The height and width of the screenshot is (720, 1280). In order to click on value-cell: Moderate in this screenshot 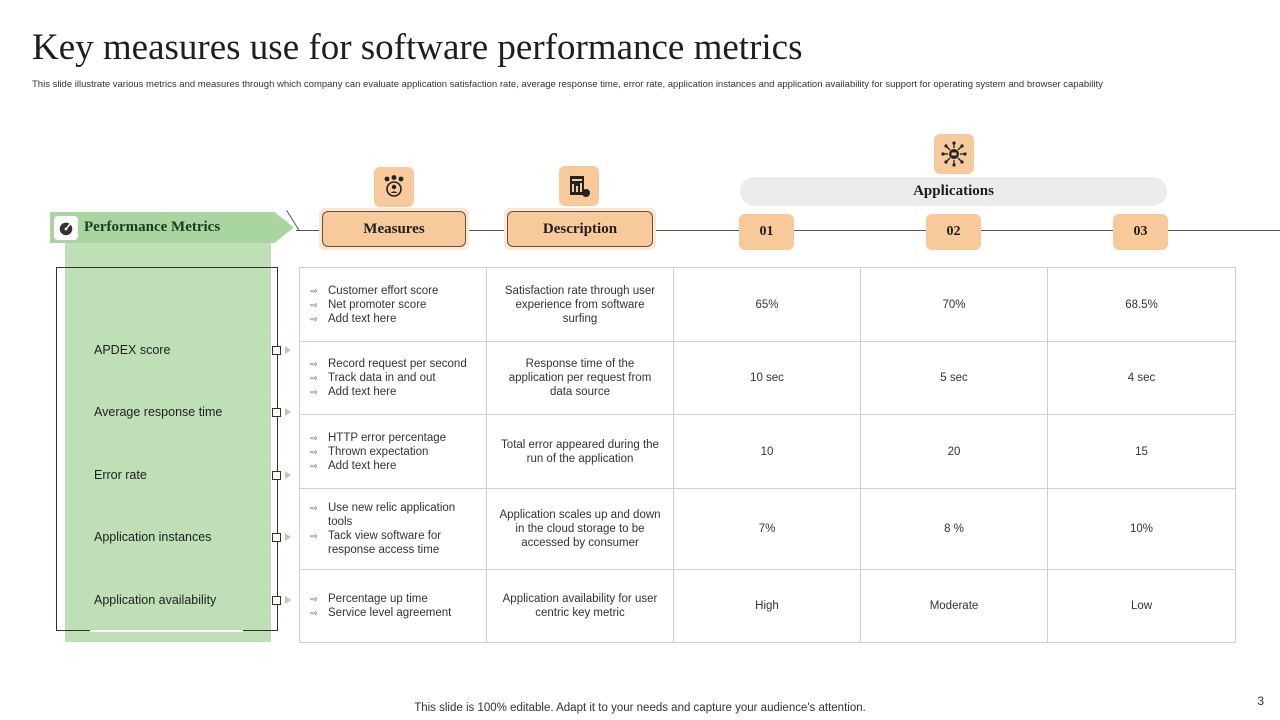, I will do `click(954, 606)`.